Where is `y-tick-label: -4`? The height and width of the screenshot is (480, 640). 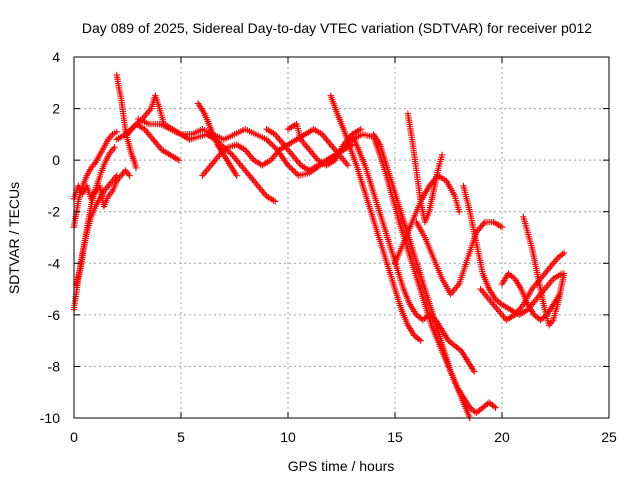
y-tick-label: -4 is located at coordinates (54, 263).